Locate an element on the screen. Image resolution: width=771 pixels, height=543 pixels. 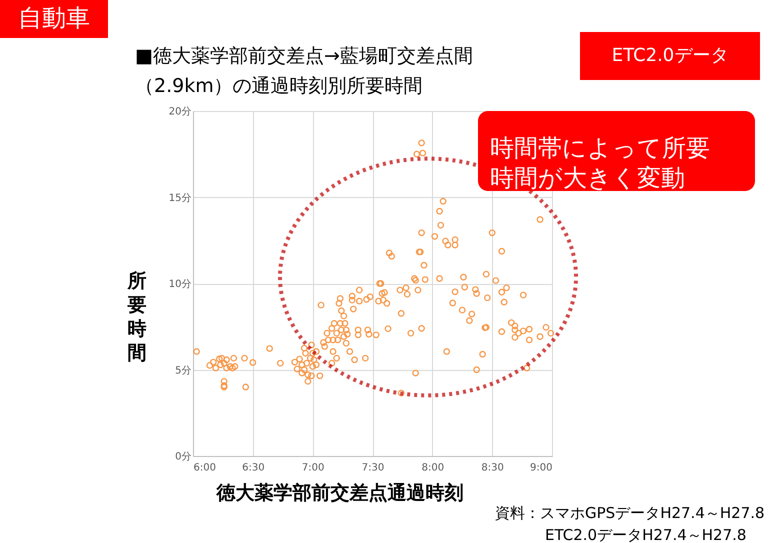
y-tick-label: 10分 is located at coordinates (180, 284).